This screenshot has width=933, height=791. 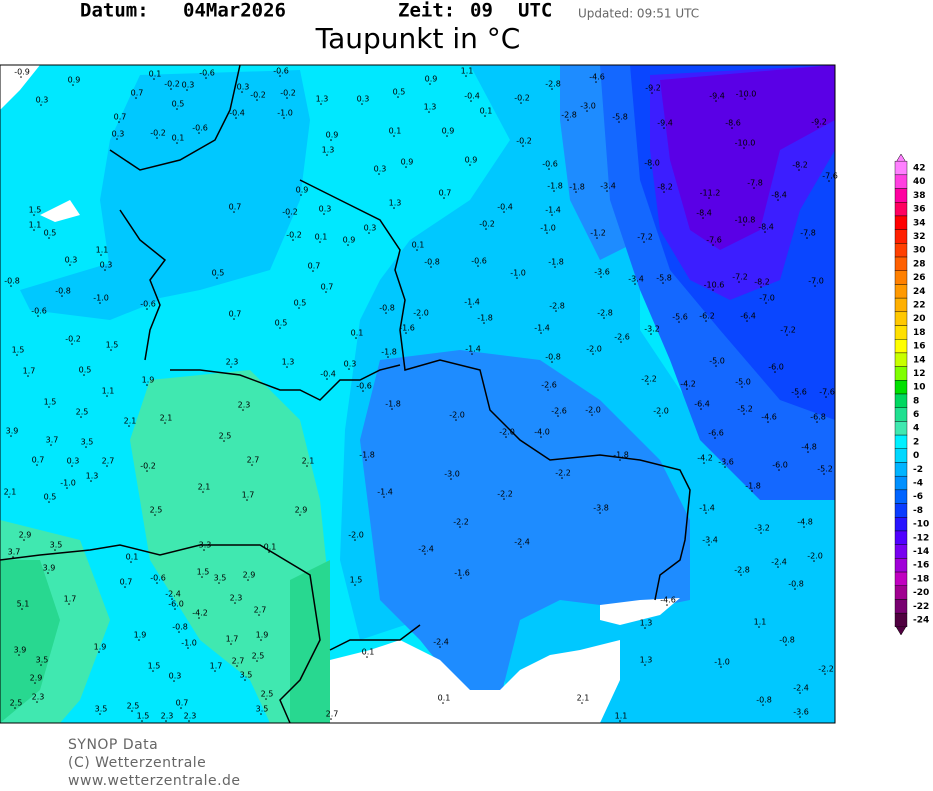 What do you see at coordinates (916, 401) in the screenshot?
I see `legend-label: 8` at bounding box center [916, 401].